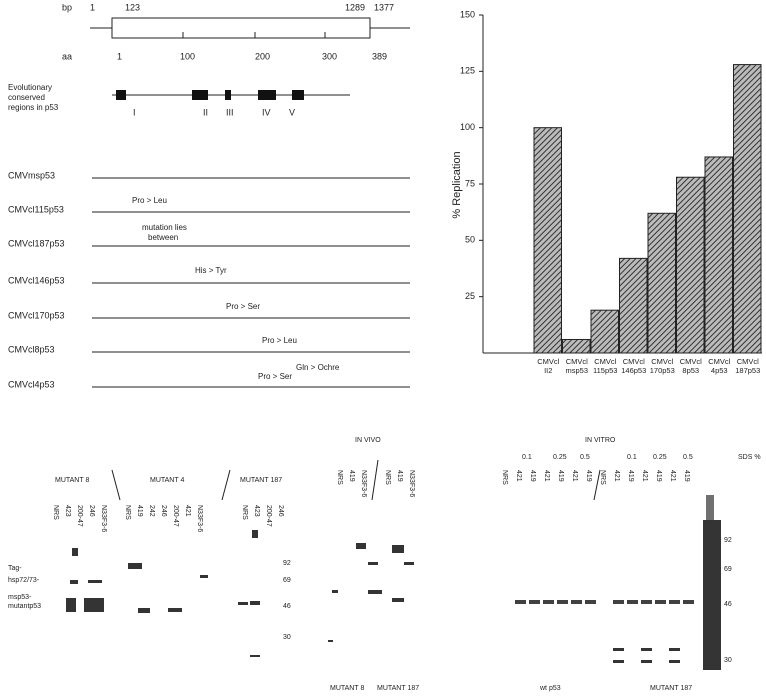 The width and height of the screenshot is (766, 696). What do you see at coordinates (31, 384) in the screenshot?
I see `construct-name: CMVcl4p53` at bounding box center [31, 384].